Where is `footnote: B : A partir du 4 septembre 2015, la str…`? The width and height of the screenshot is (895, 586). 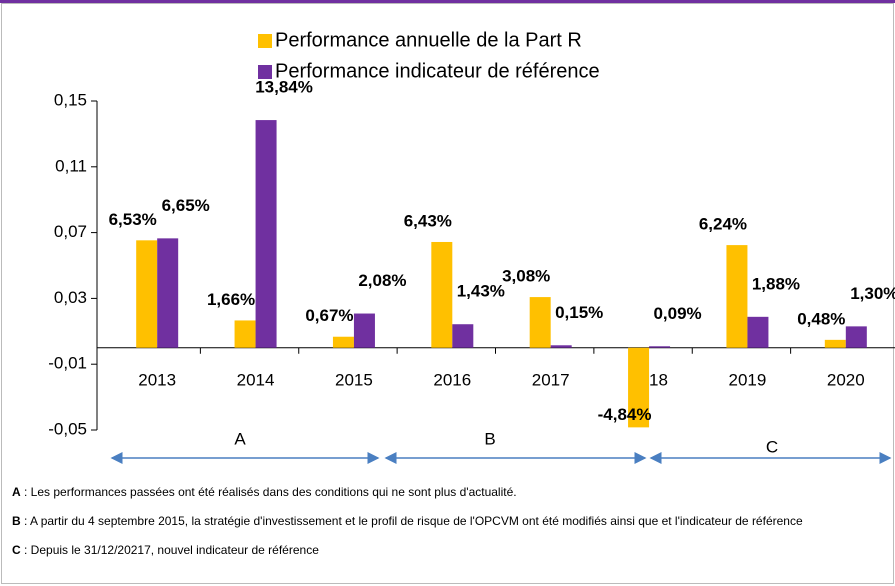 footnote: B : A partir du 4 septembre 2015, la str… is located at coordinates (407, 521).